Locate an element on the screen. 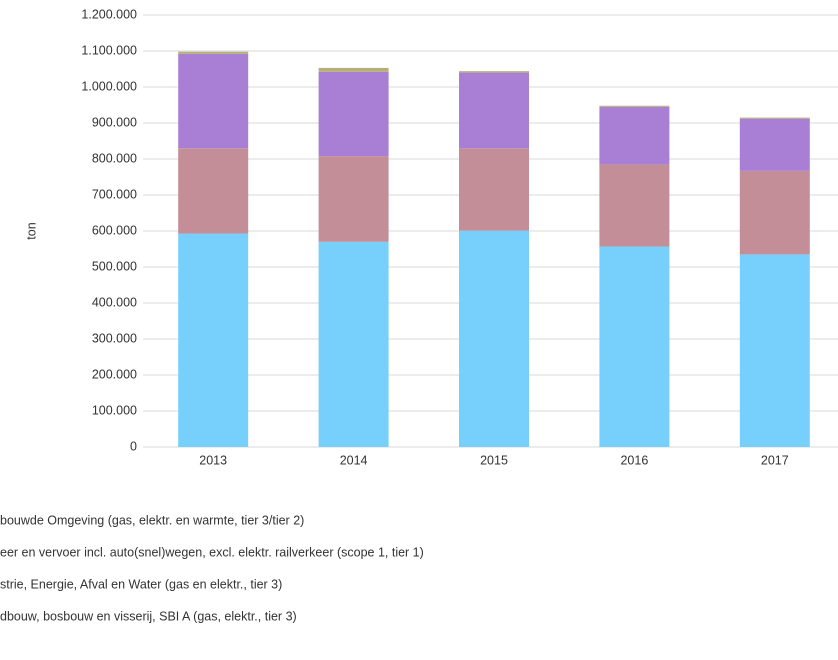  y-tick-label: 800.000 is located at coordinates (114, 158).